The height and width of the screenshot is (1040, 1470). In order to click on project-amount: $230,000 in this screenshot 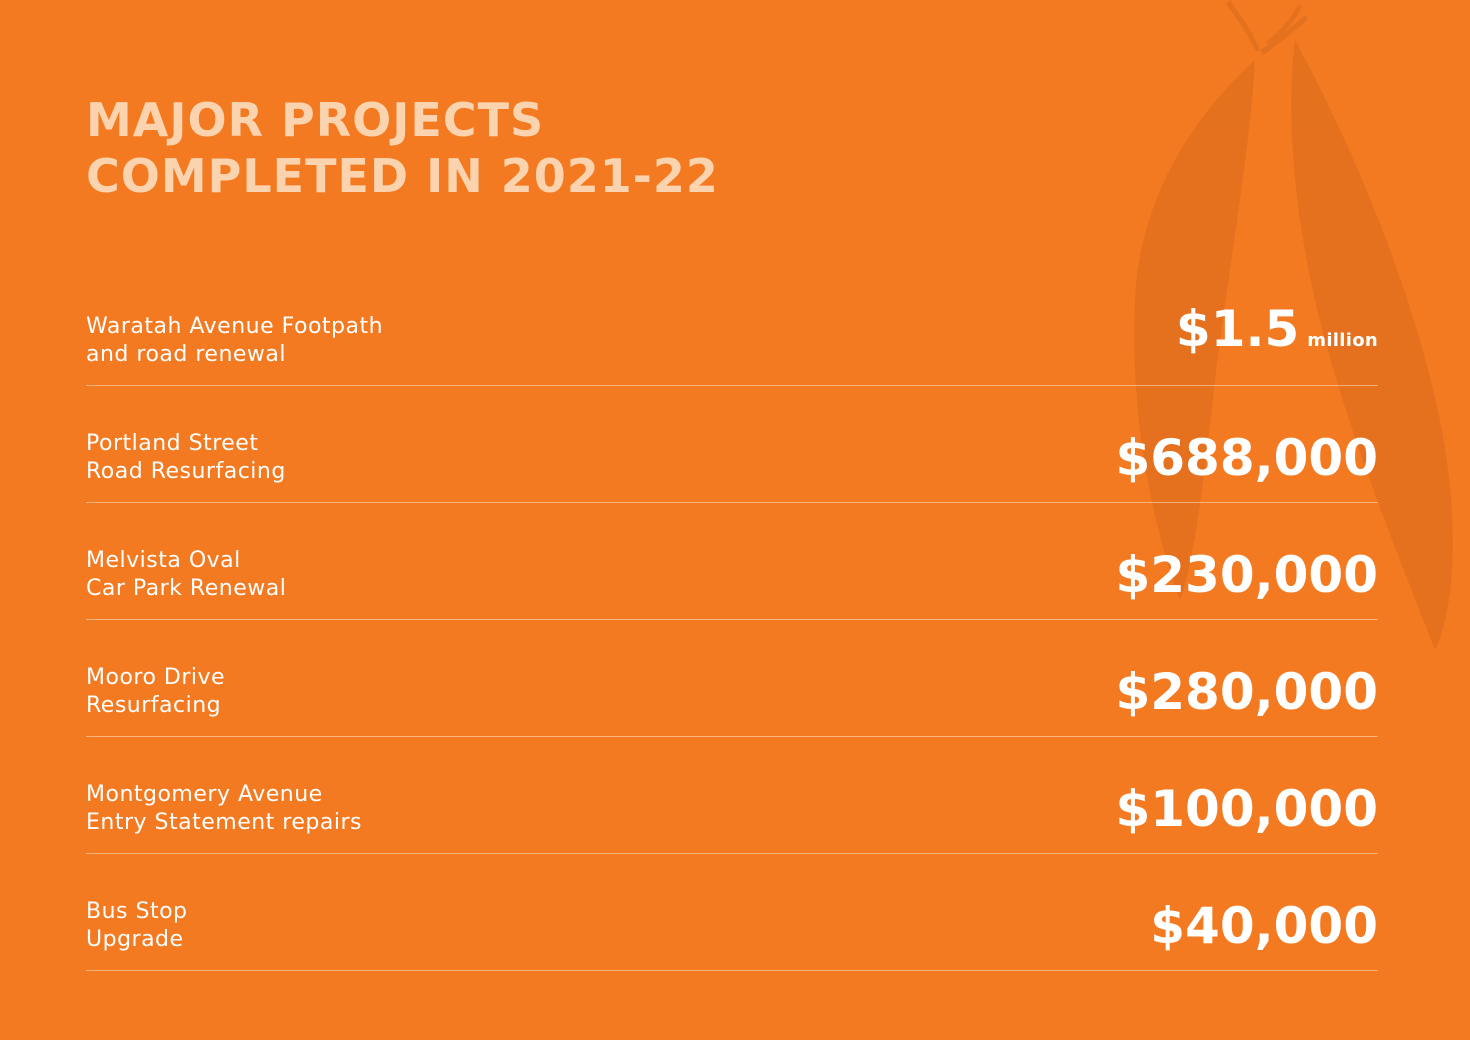, I will do `click(1246, 575)`.